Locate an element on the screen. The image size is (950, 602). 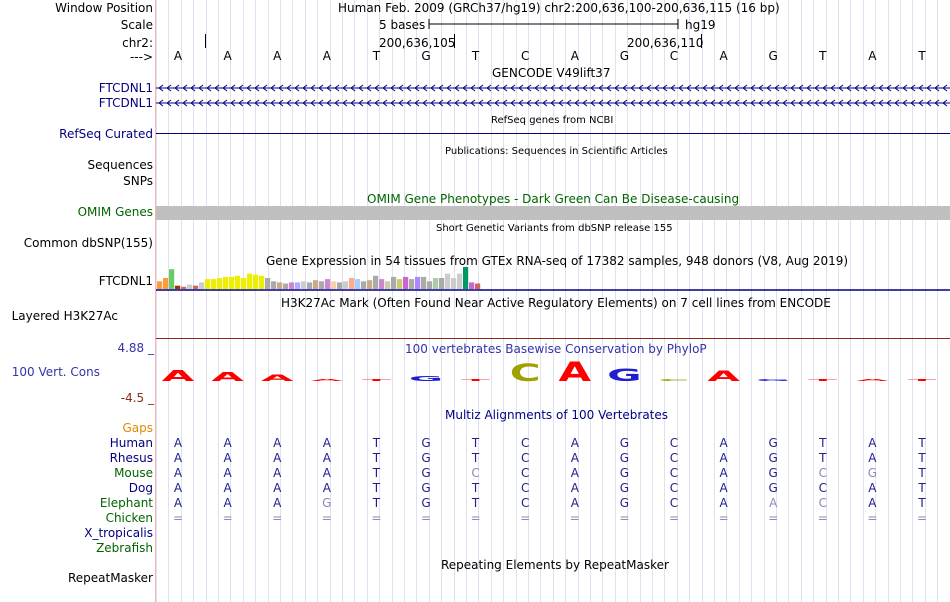
h3k27ac-line is located at coordinates (553, 338).